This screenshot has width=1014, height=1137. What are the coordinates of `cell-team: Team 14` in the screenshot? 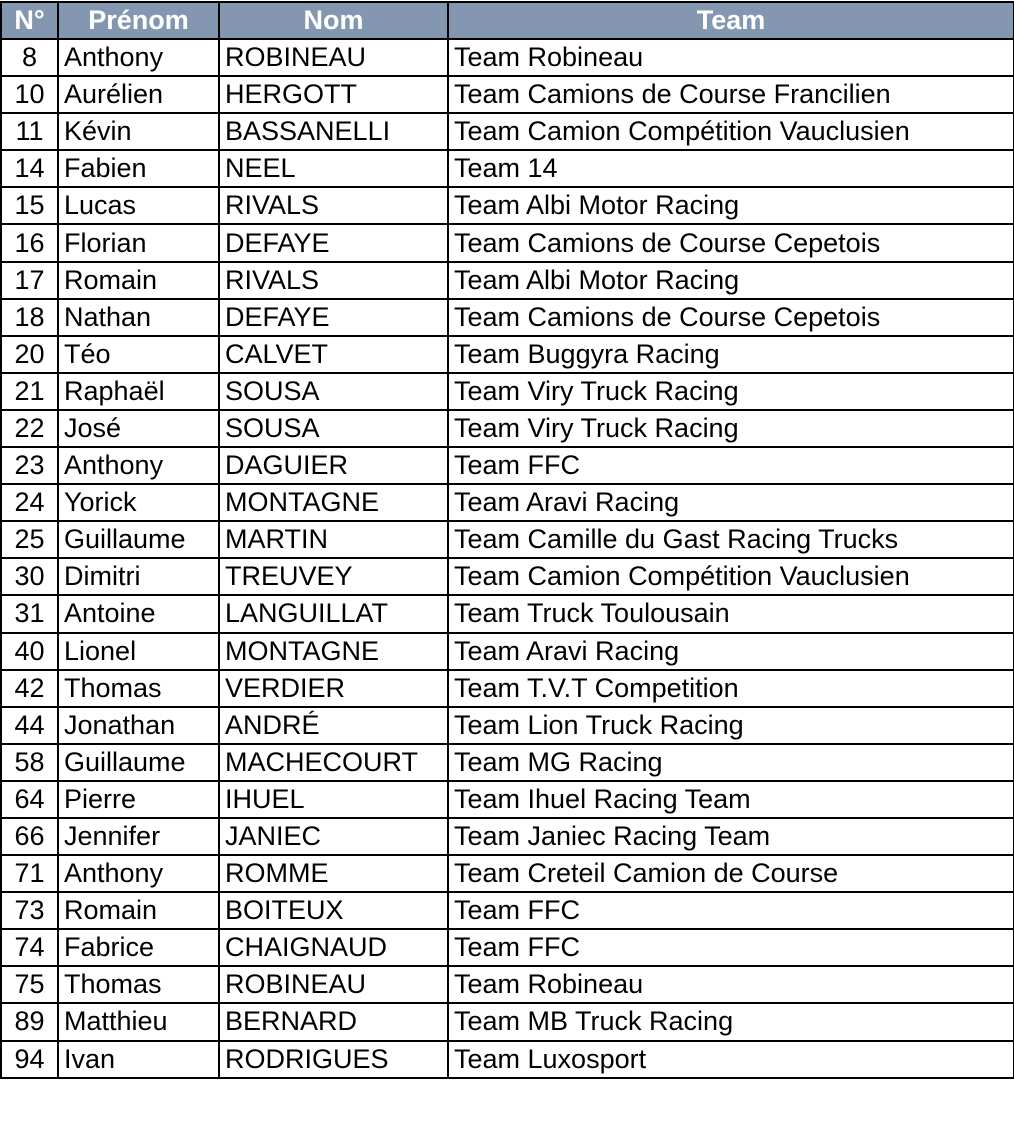 It's located at (730, 169).